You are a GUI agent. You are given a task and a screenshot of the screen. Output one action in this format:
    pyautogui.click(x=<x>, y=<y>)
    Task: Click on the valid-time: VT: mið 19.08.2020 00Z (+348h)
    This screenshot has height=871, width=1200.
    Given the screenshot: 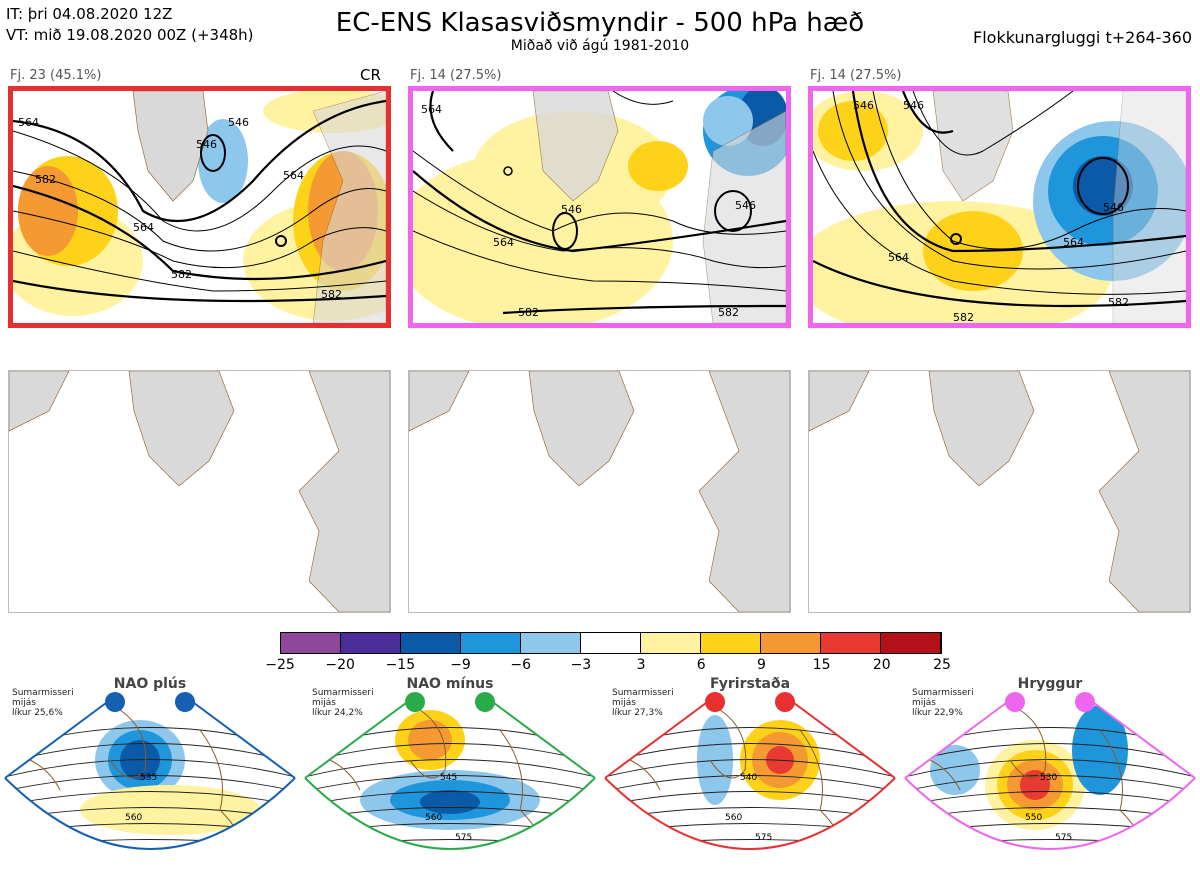 What is the action you would take?
    pyautogui.click(x=130, y=35)
    